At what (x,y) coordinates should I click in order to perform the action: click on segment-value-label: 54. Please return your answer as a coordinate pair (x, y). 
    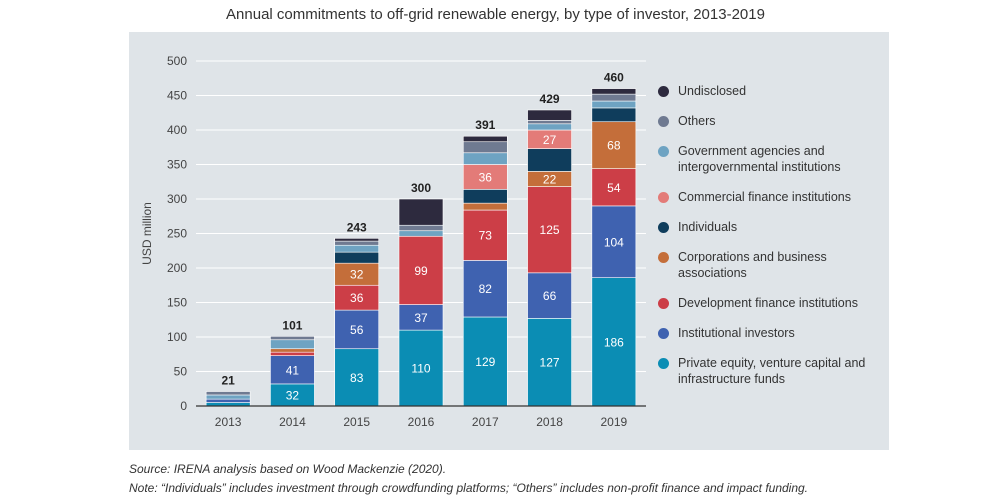
    Looking at the image, I should click on (614, 188).